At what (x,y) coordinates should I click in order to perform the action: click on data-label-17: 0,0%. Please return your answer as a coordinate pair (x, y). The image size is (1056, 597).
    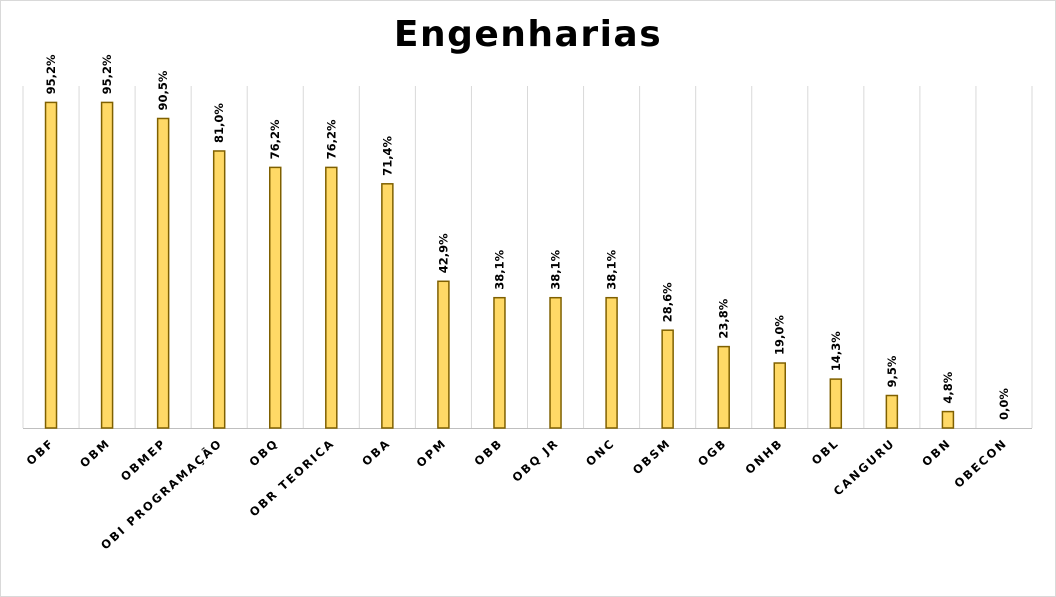
    Looking at the image, I should click on (1004, 404).